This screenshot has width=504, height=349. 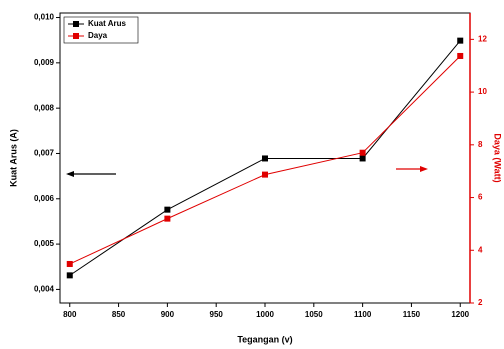 What do you see at coordinates (44, 289) in the screenshot?
I see `y-tick-label: 0,004` at bounding box center [44, 289].